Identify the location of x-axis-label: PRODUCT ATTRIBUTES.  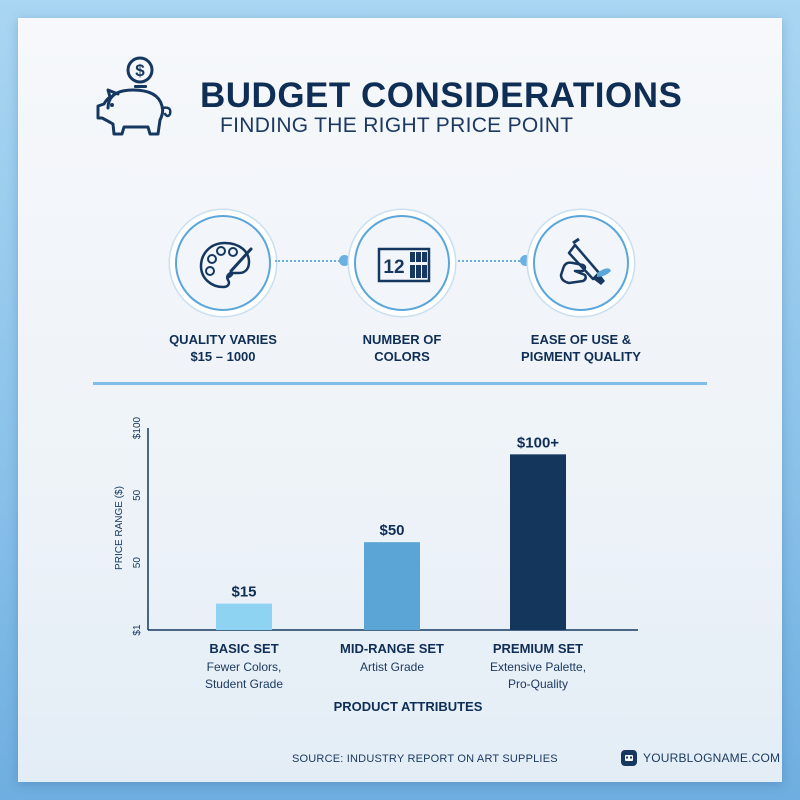
(408, 706).